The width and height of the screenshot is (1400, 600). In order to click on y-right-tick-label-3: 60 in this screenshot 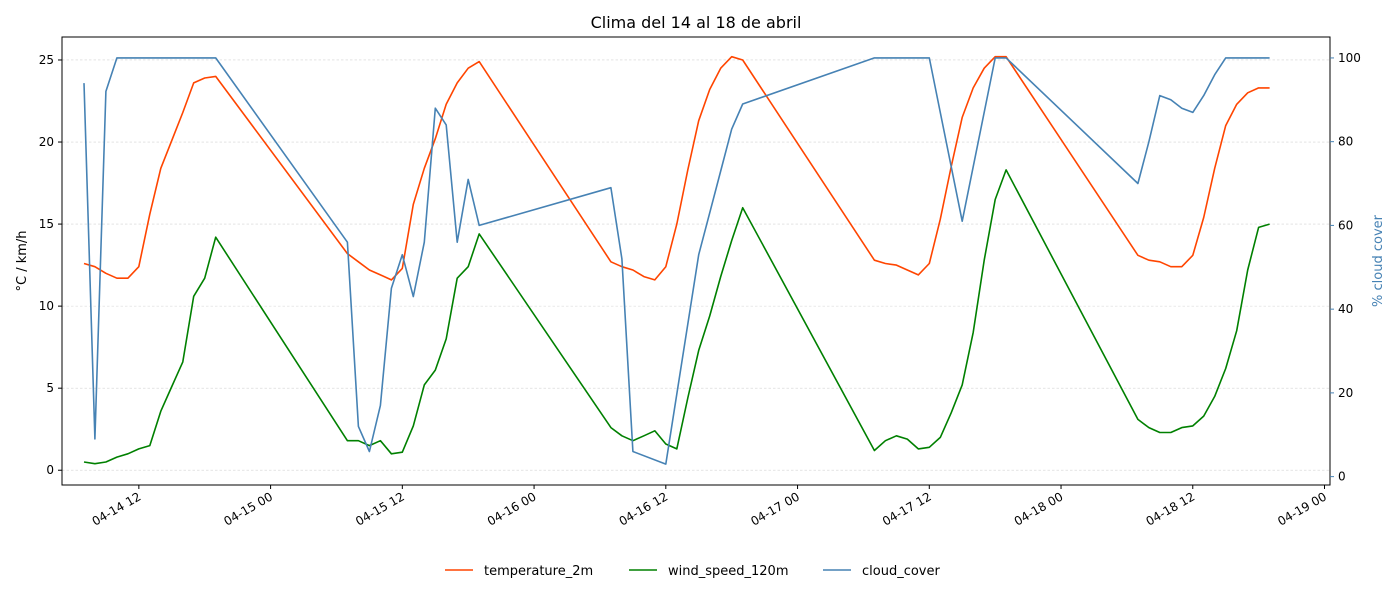, I will do `click(1345, 225)`.